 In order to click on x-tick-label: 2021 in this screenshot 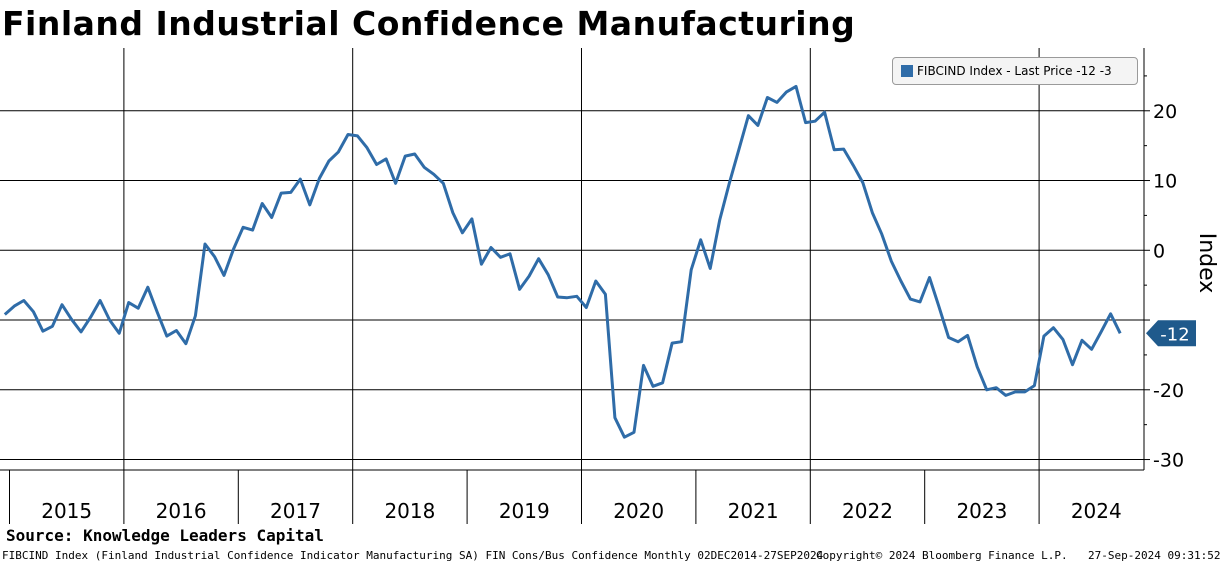, I will do `click(753, 511)`.